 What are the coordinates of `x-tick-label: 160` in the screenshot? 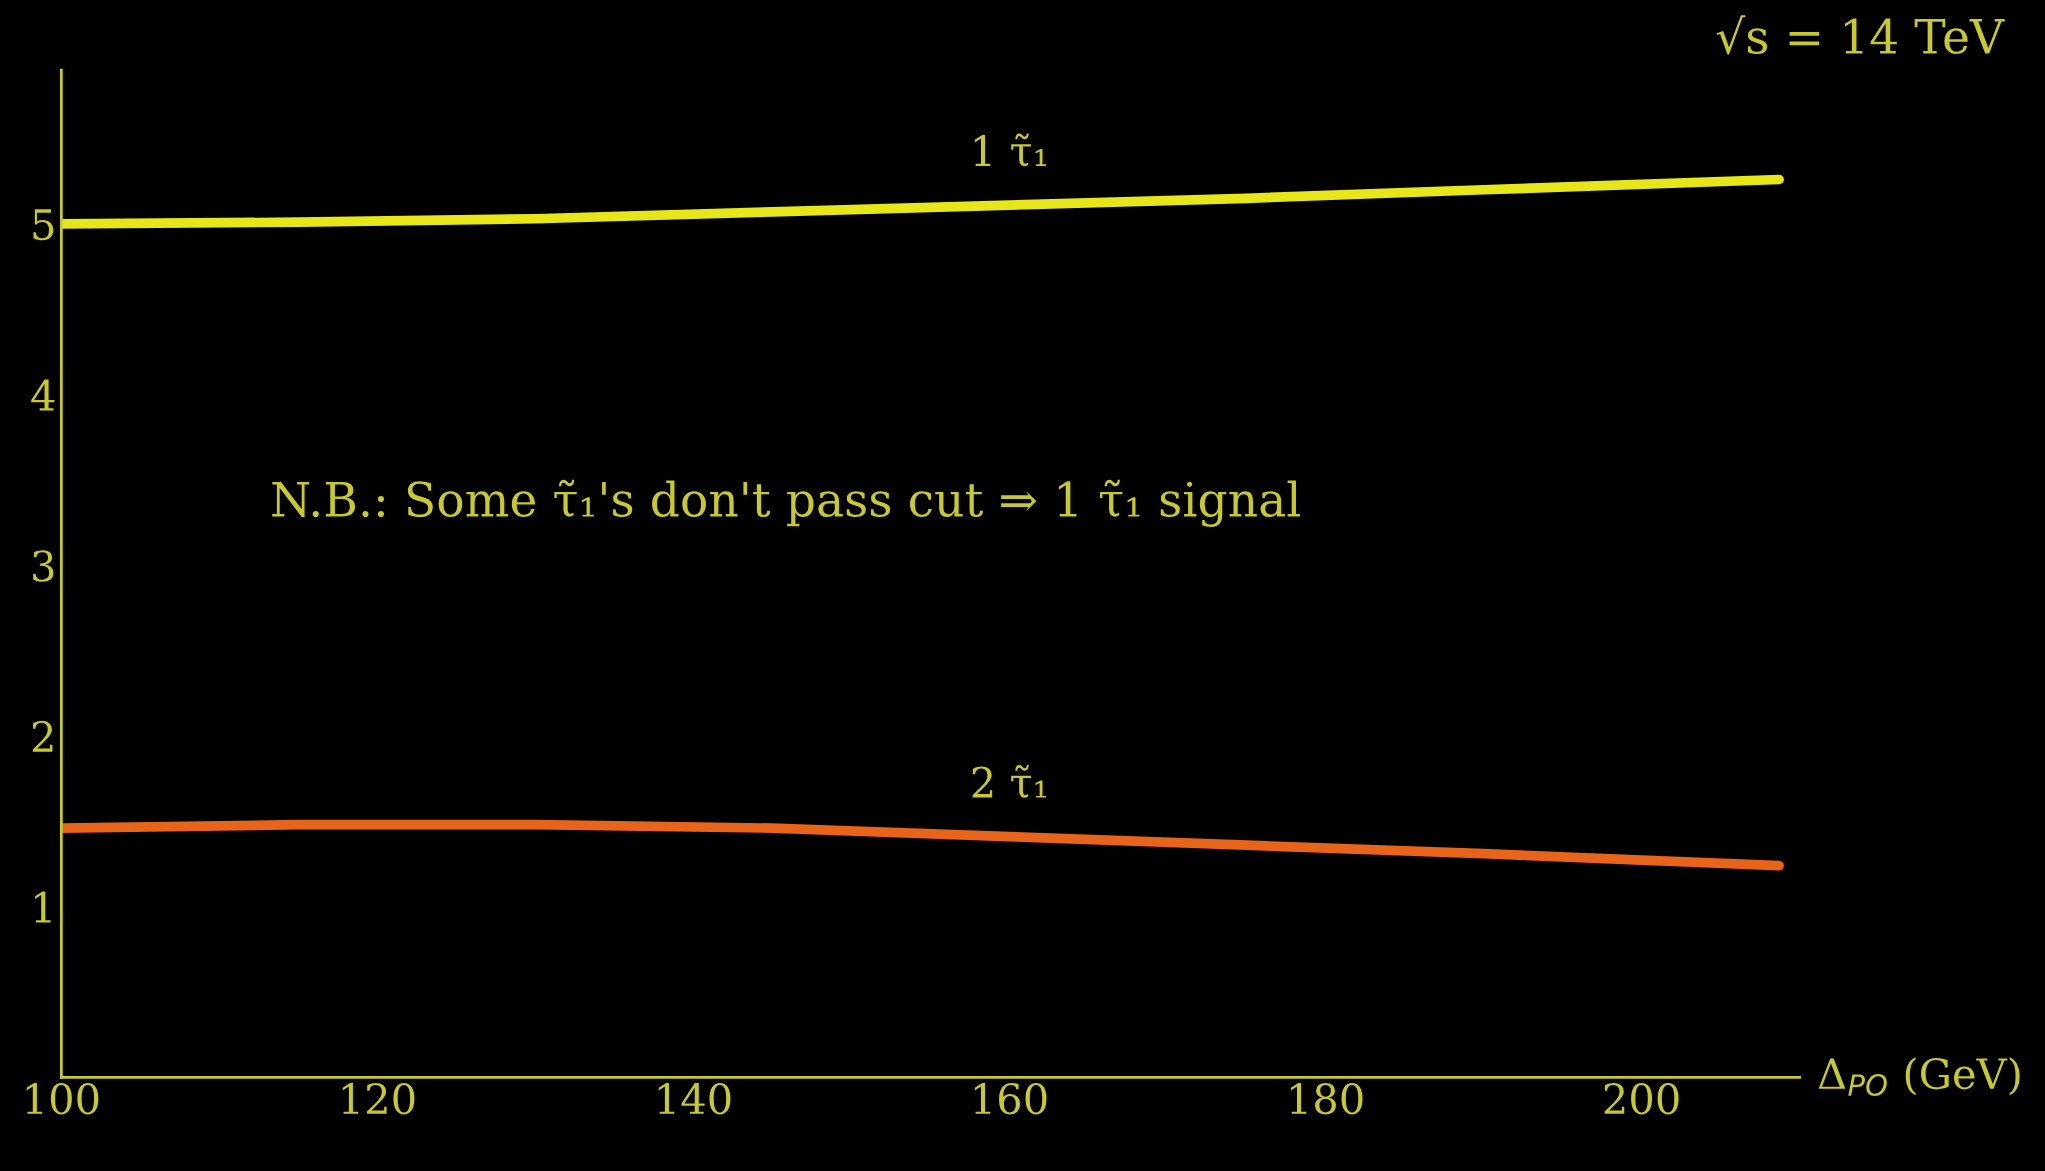 It's located at (1010, 1098).